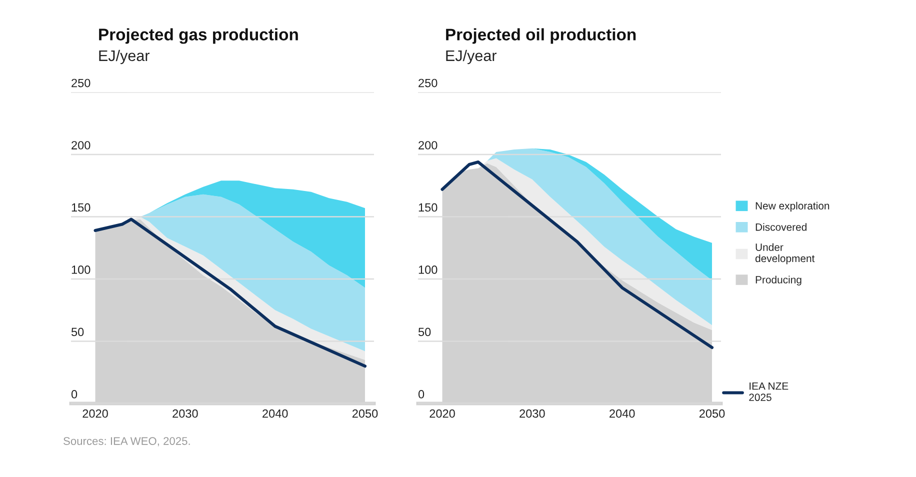 The height and width of the screenshot is (477, 916). I want to click on legend-label: Under development, so click(785, 253).